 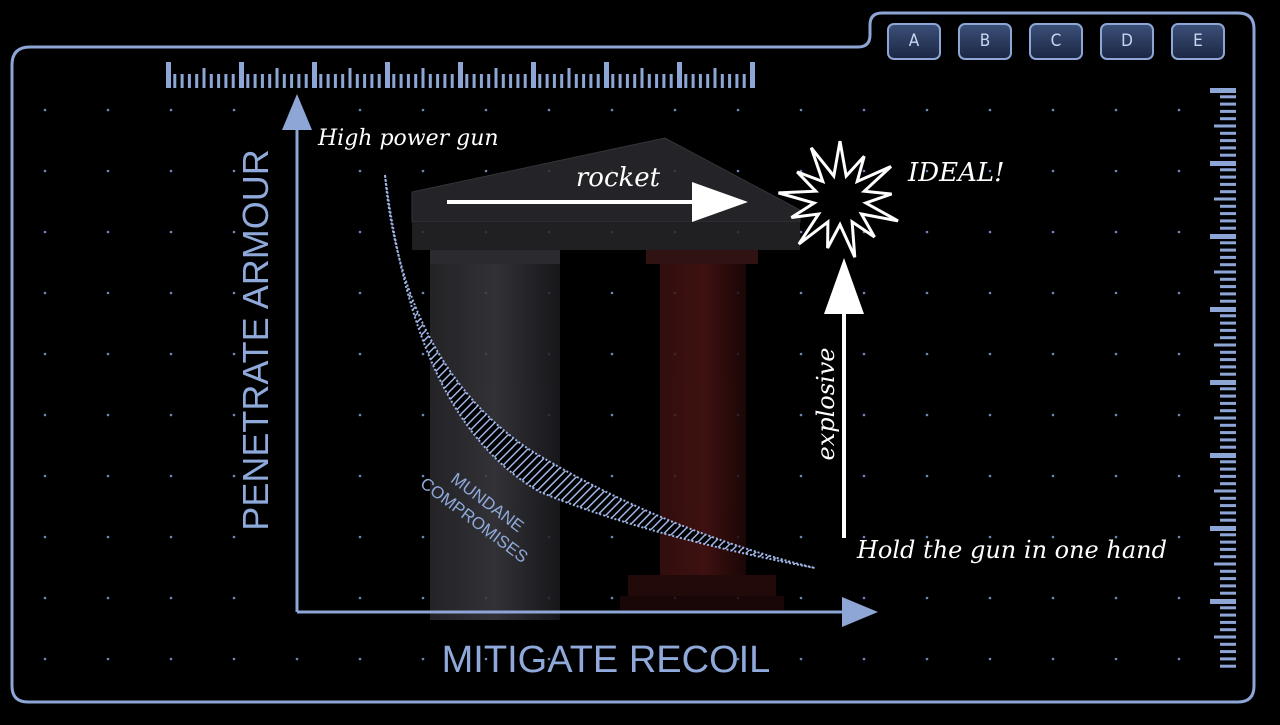 What do you see at coordinates (1127, 41) in the screenshot?
I see `tab-d-button: D` at bounding box center [1127, 41].